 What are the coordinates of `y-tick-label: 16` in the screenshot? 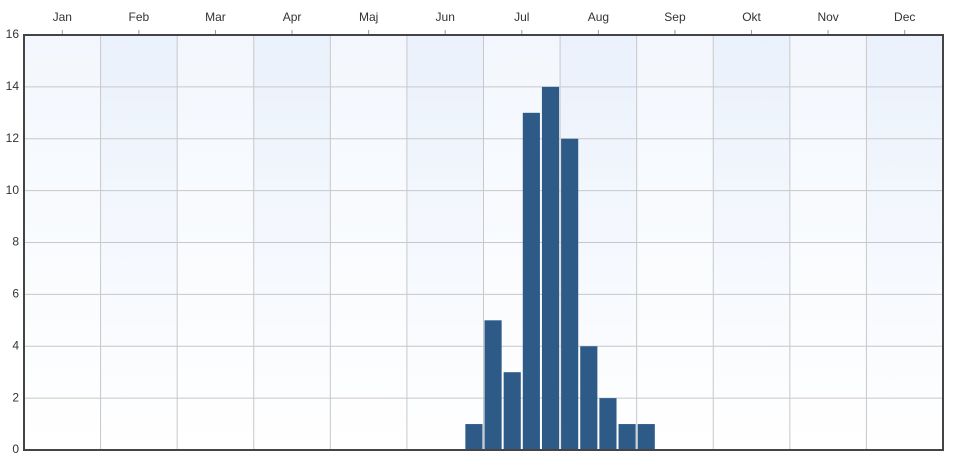 It's located at (13, 34).